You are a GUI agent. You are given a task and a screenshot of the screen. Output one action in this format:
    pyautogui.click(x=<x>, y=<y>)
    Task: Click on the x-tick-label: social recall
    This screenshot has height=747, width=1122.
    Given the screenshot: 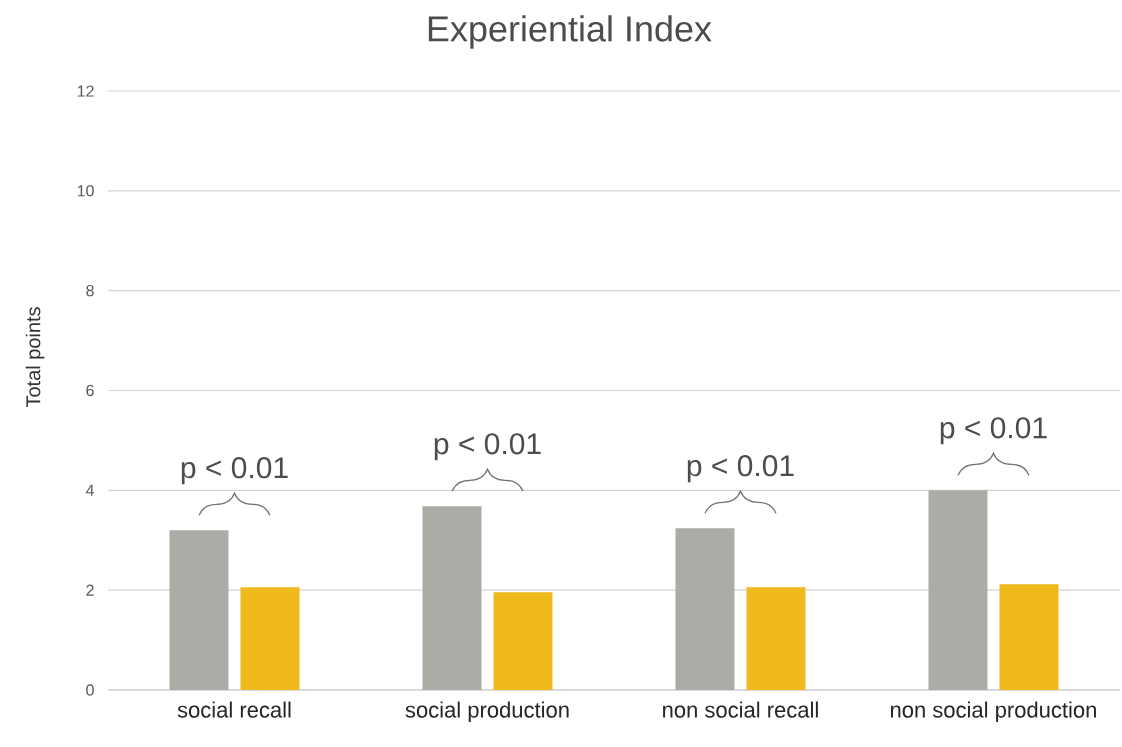 What is the action you would take?
    pyautogui.click(x=234, y=709)
    